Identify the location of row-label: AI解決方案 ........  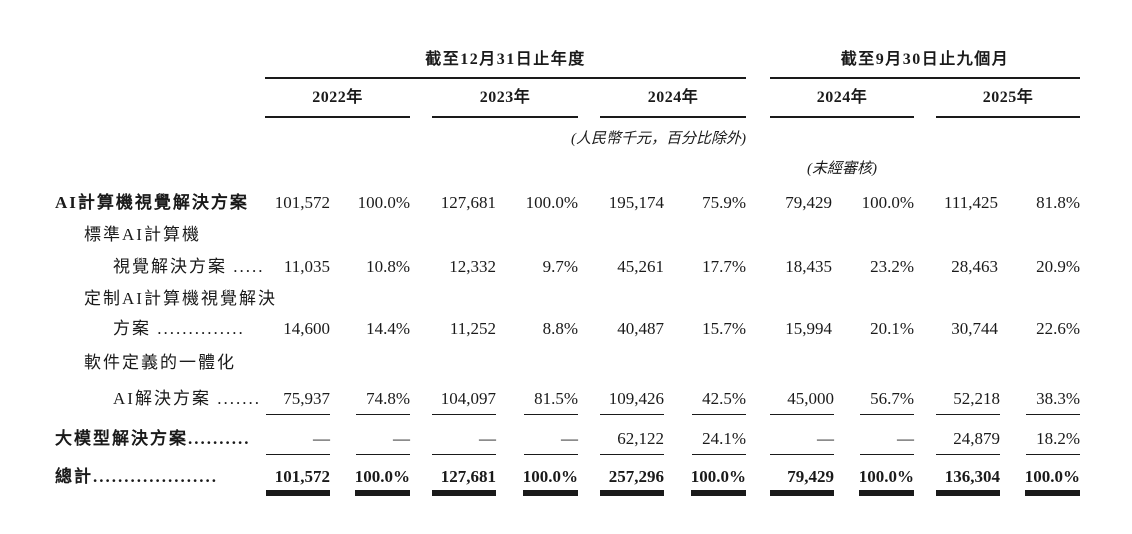
(187, 399).